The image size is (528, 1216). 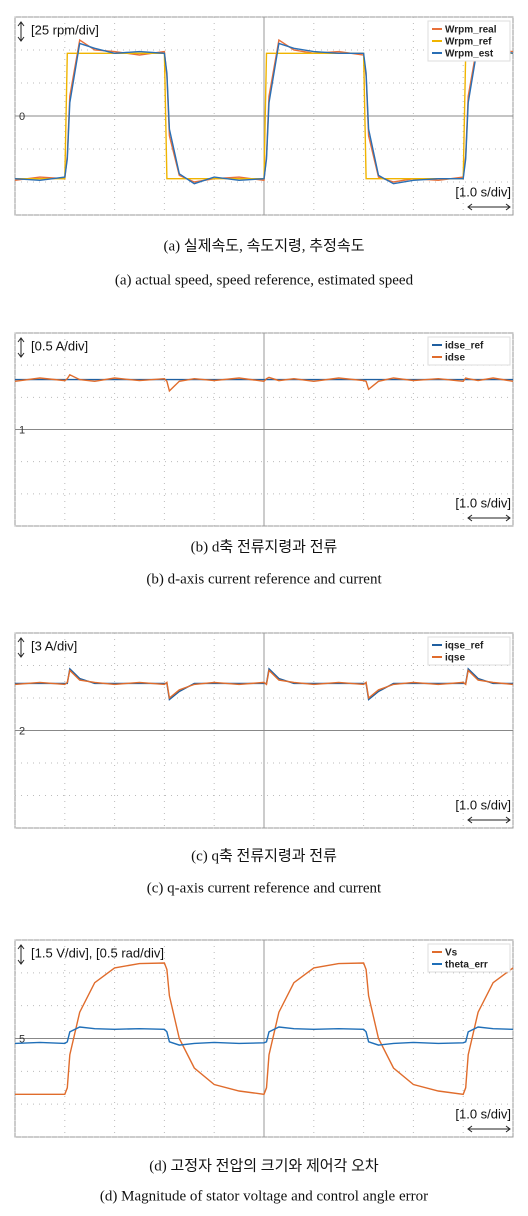 I want to click on caption-ko: (c) q축 전류지령과 전류, so click(x=264, y=855).